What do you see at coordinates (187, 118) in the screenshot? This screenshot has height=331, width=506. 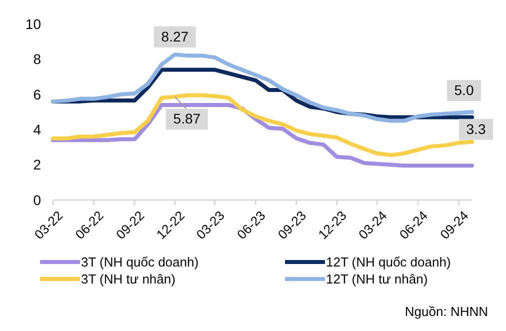 I see `annotation: 5.87` at bounding box center [187, 118].